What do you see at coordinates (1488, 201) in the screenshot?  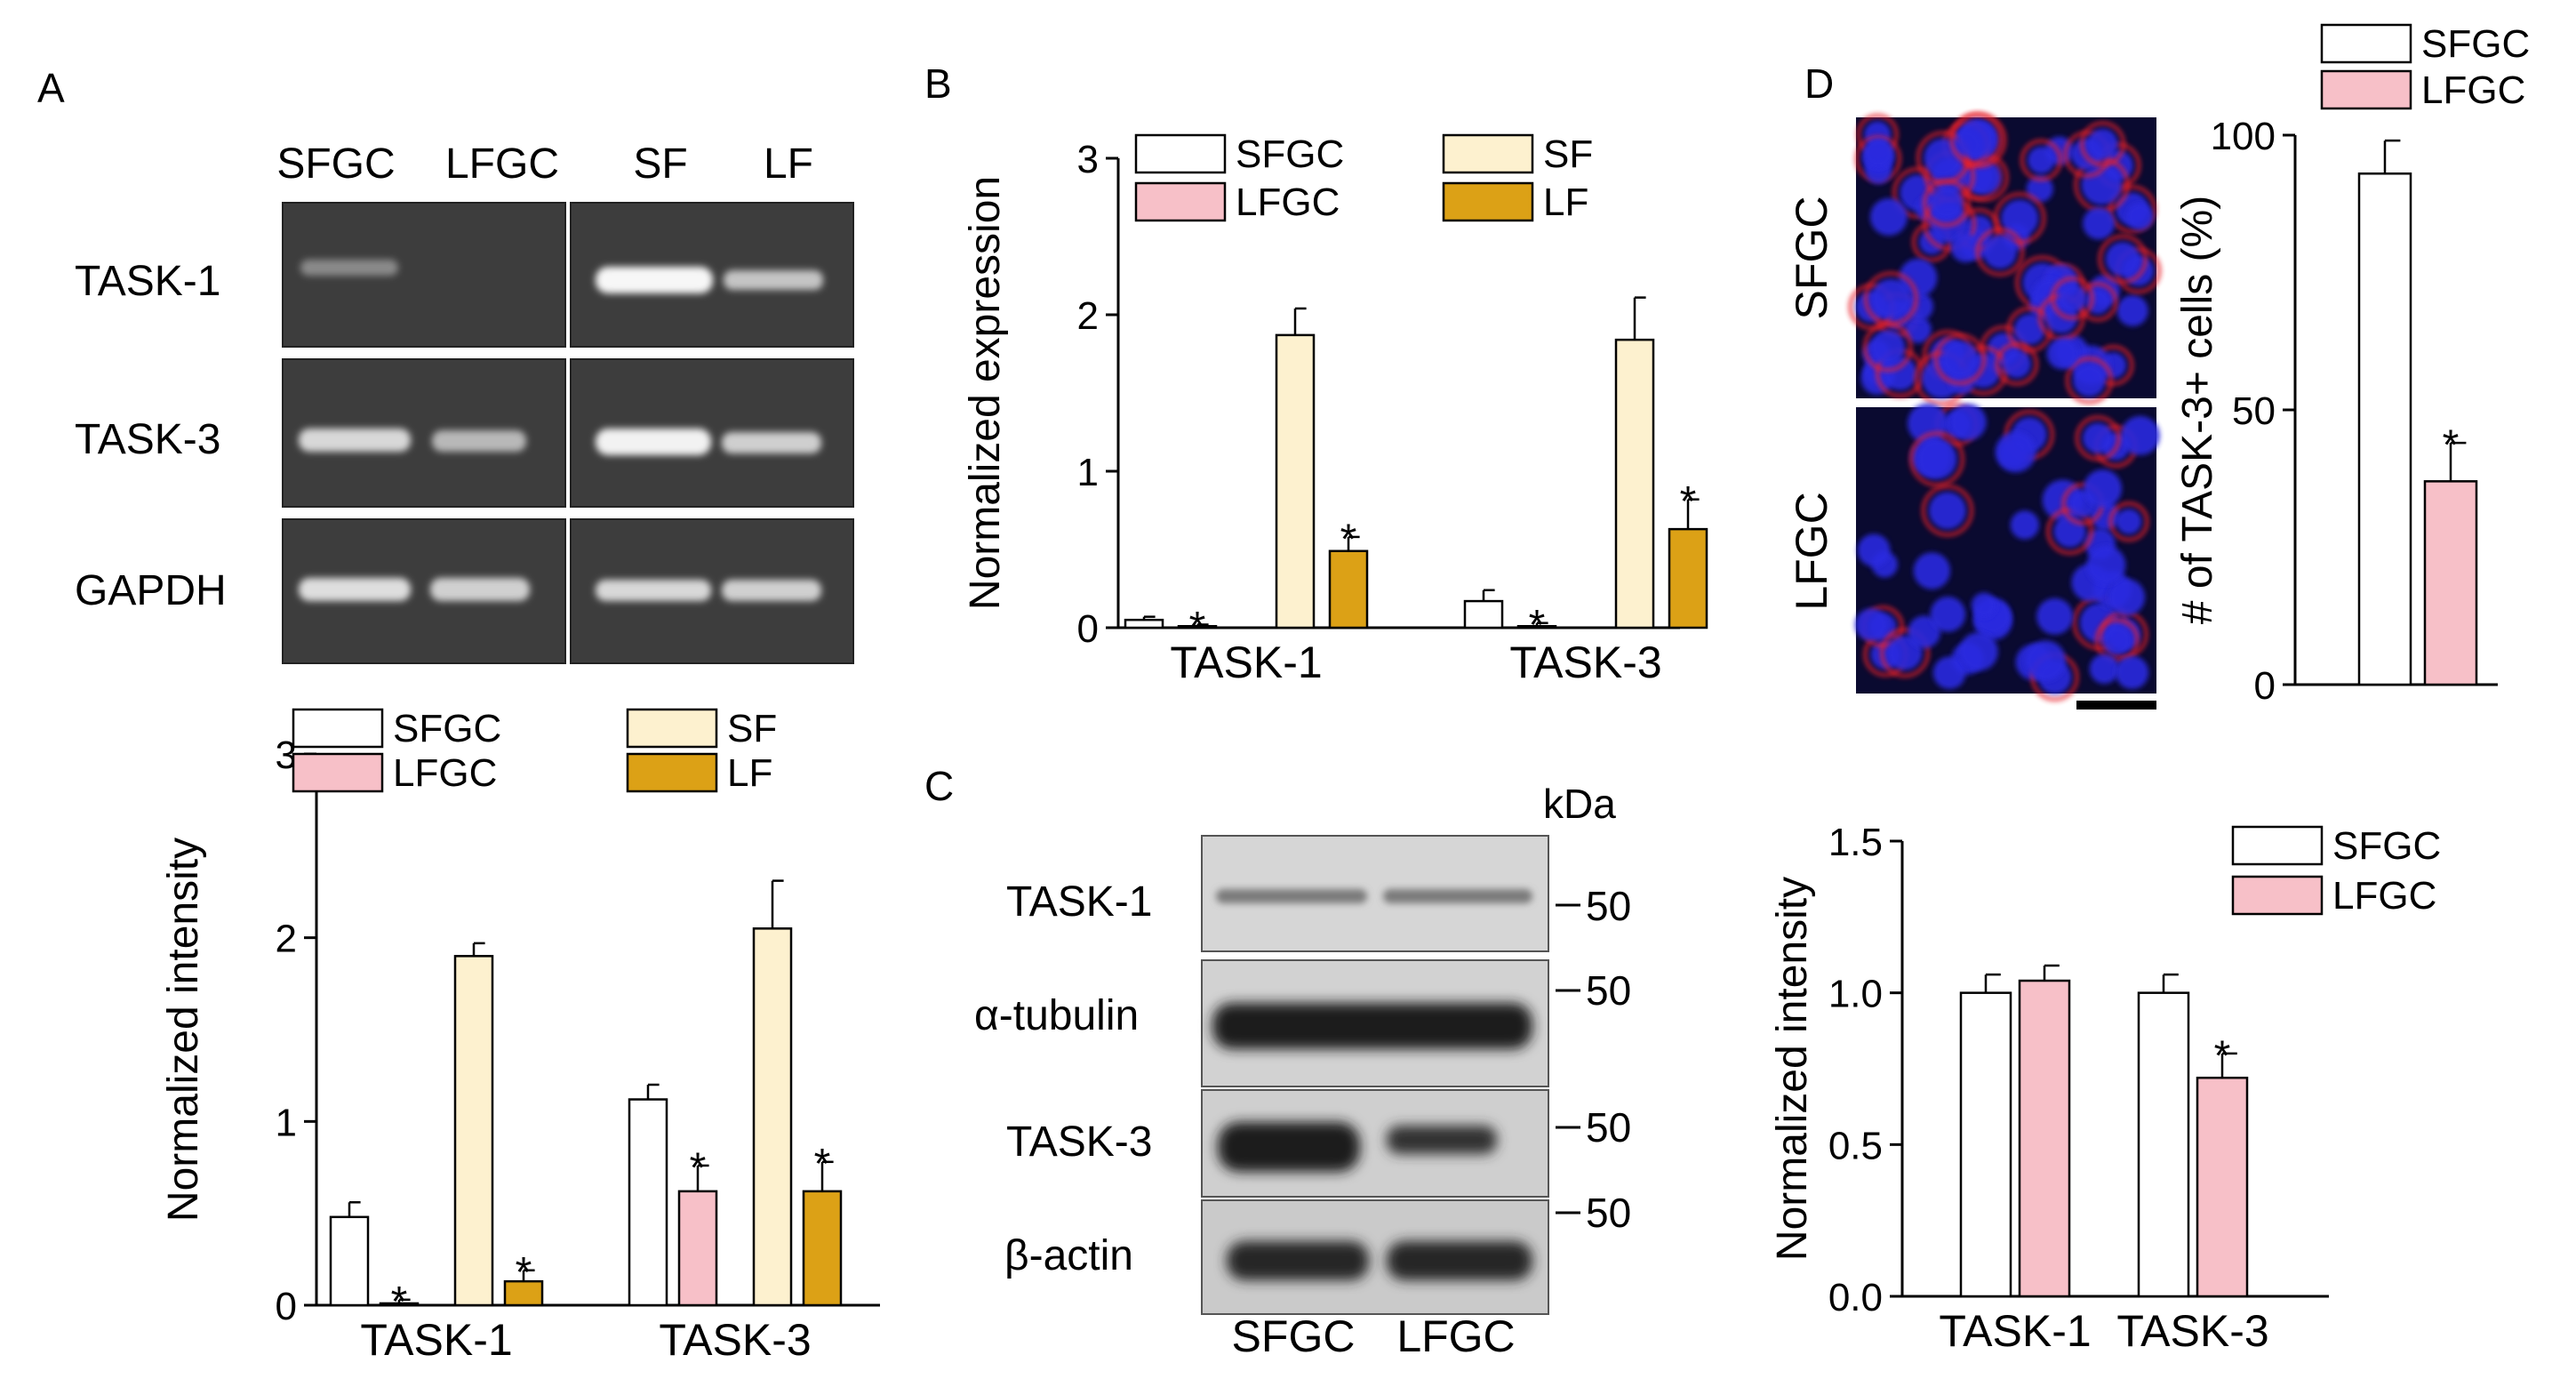 I see `legend-swatch-lf` at bounding box center [1488, 201].